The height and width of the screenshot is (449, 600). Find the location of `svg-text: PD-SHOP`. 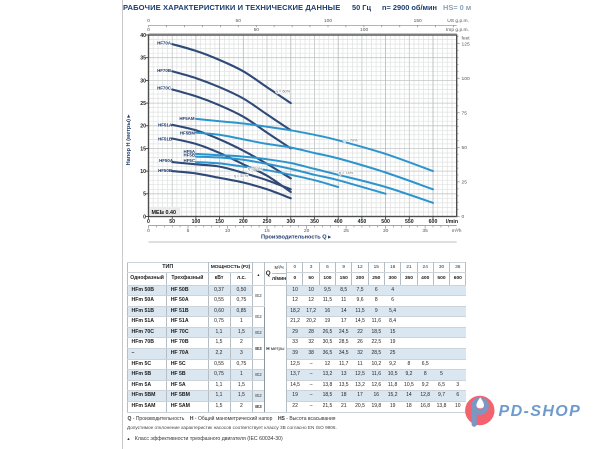

svg-text: PD-SHOP is located at coordinates (540, 411).